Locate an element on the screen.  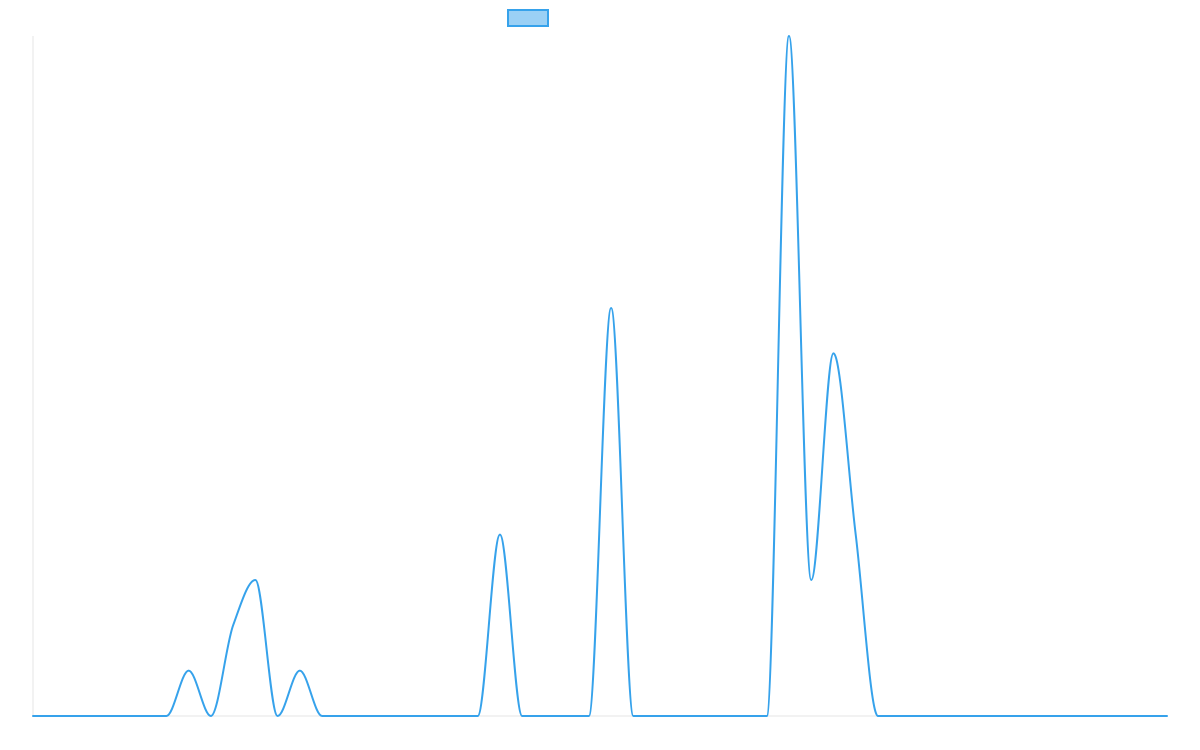
legend-swatch is located at coordinates (528, 18).